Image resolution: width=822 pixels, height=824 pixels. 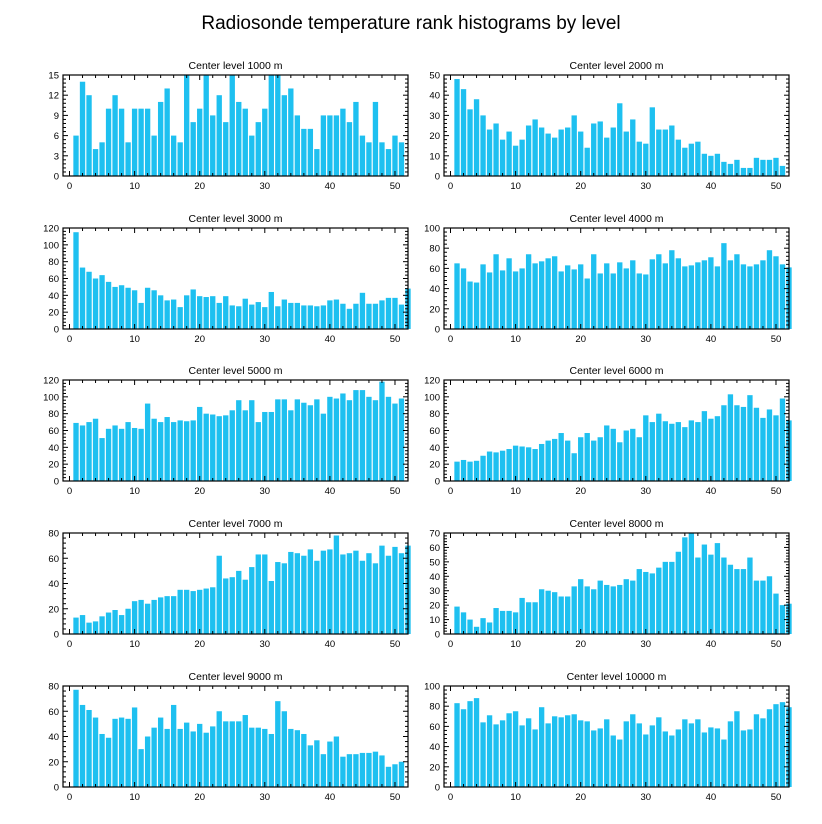 I want to click on plot-frame, so click(x=235, y=736).